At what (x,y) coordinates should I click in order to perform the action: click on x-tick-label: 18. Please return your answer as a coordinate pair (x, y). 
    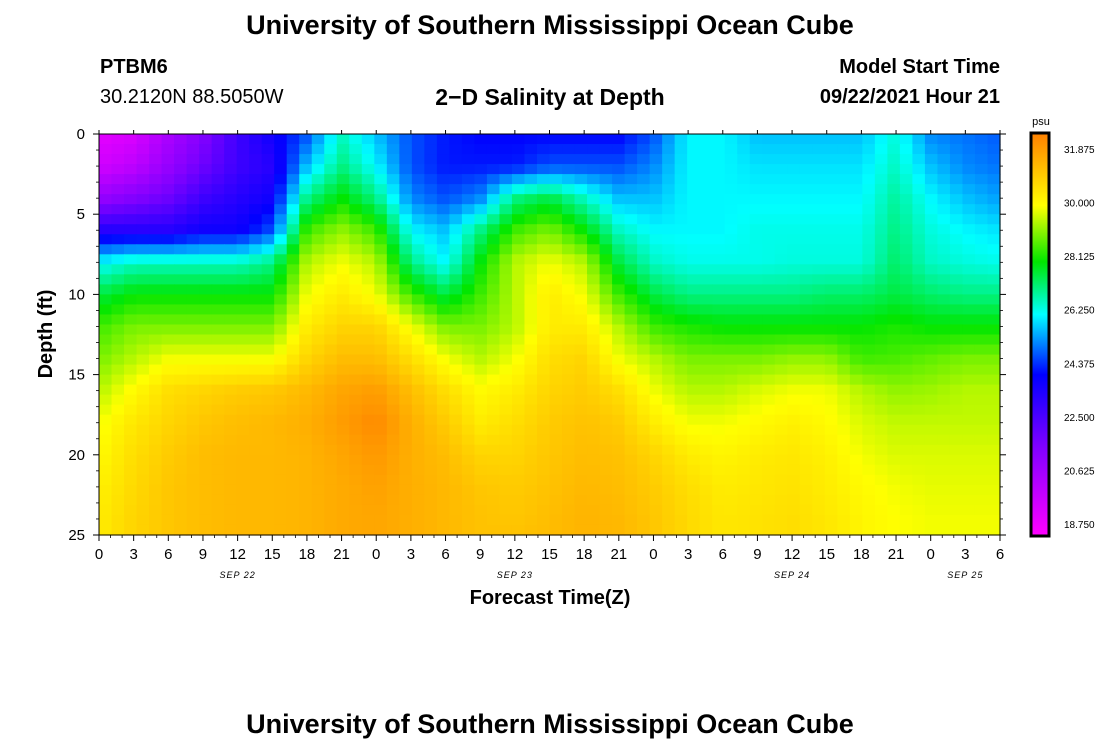
    Looking at the image, I should click on (584, 554).